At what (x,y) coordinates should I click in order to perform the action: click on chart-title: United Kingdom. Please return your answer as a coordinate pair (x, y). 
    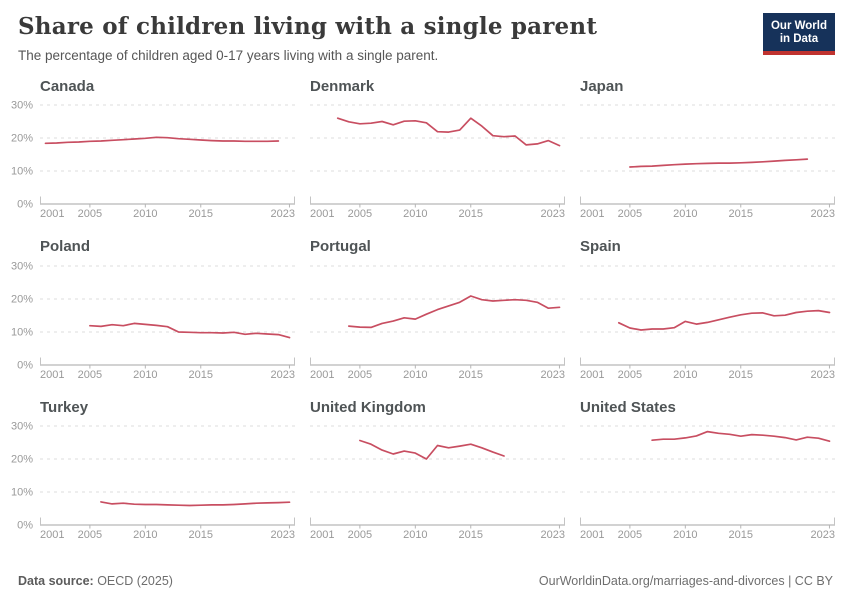
    Looking at the image, I should click on (368, 407).